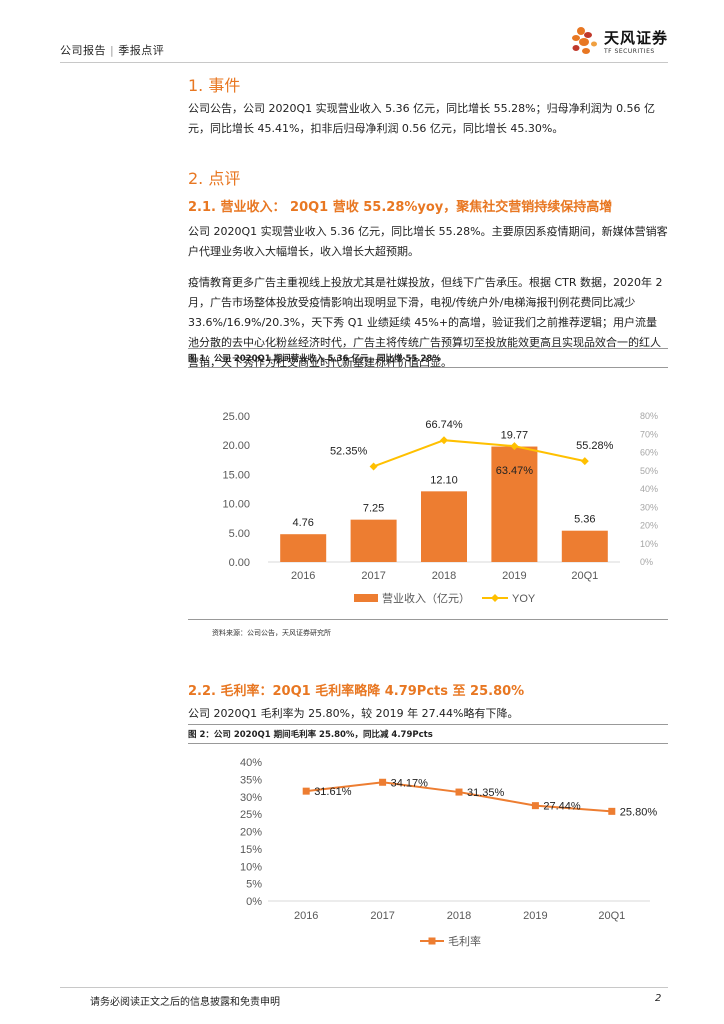  Describe the element at coordinates (479, 453) in the screenshot. I see `yoy-line` at that location.